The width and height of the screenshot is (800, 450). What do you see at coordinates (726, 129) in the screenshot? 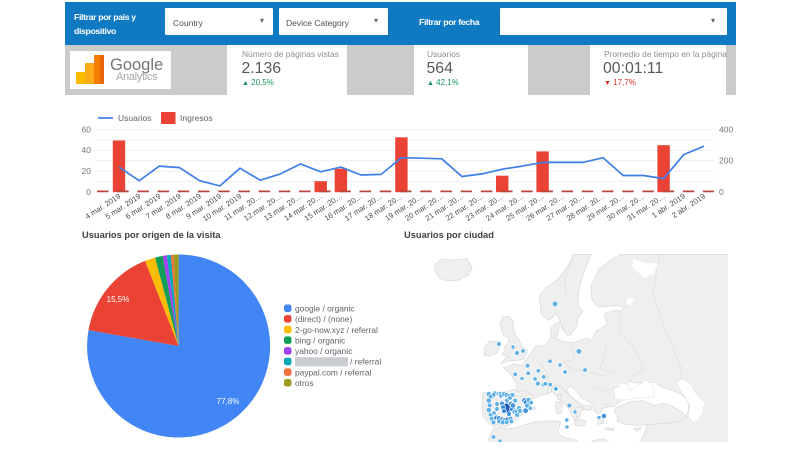
I see `svg-text: 400` at bounding box center [726, 129].